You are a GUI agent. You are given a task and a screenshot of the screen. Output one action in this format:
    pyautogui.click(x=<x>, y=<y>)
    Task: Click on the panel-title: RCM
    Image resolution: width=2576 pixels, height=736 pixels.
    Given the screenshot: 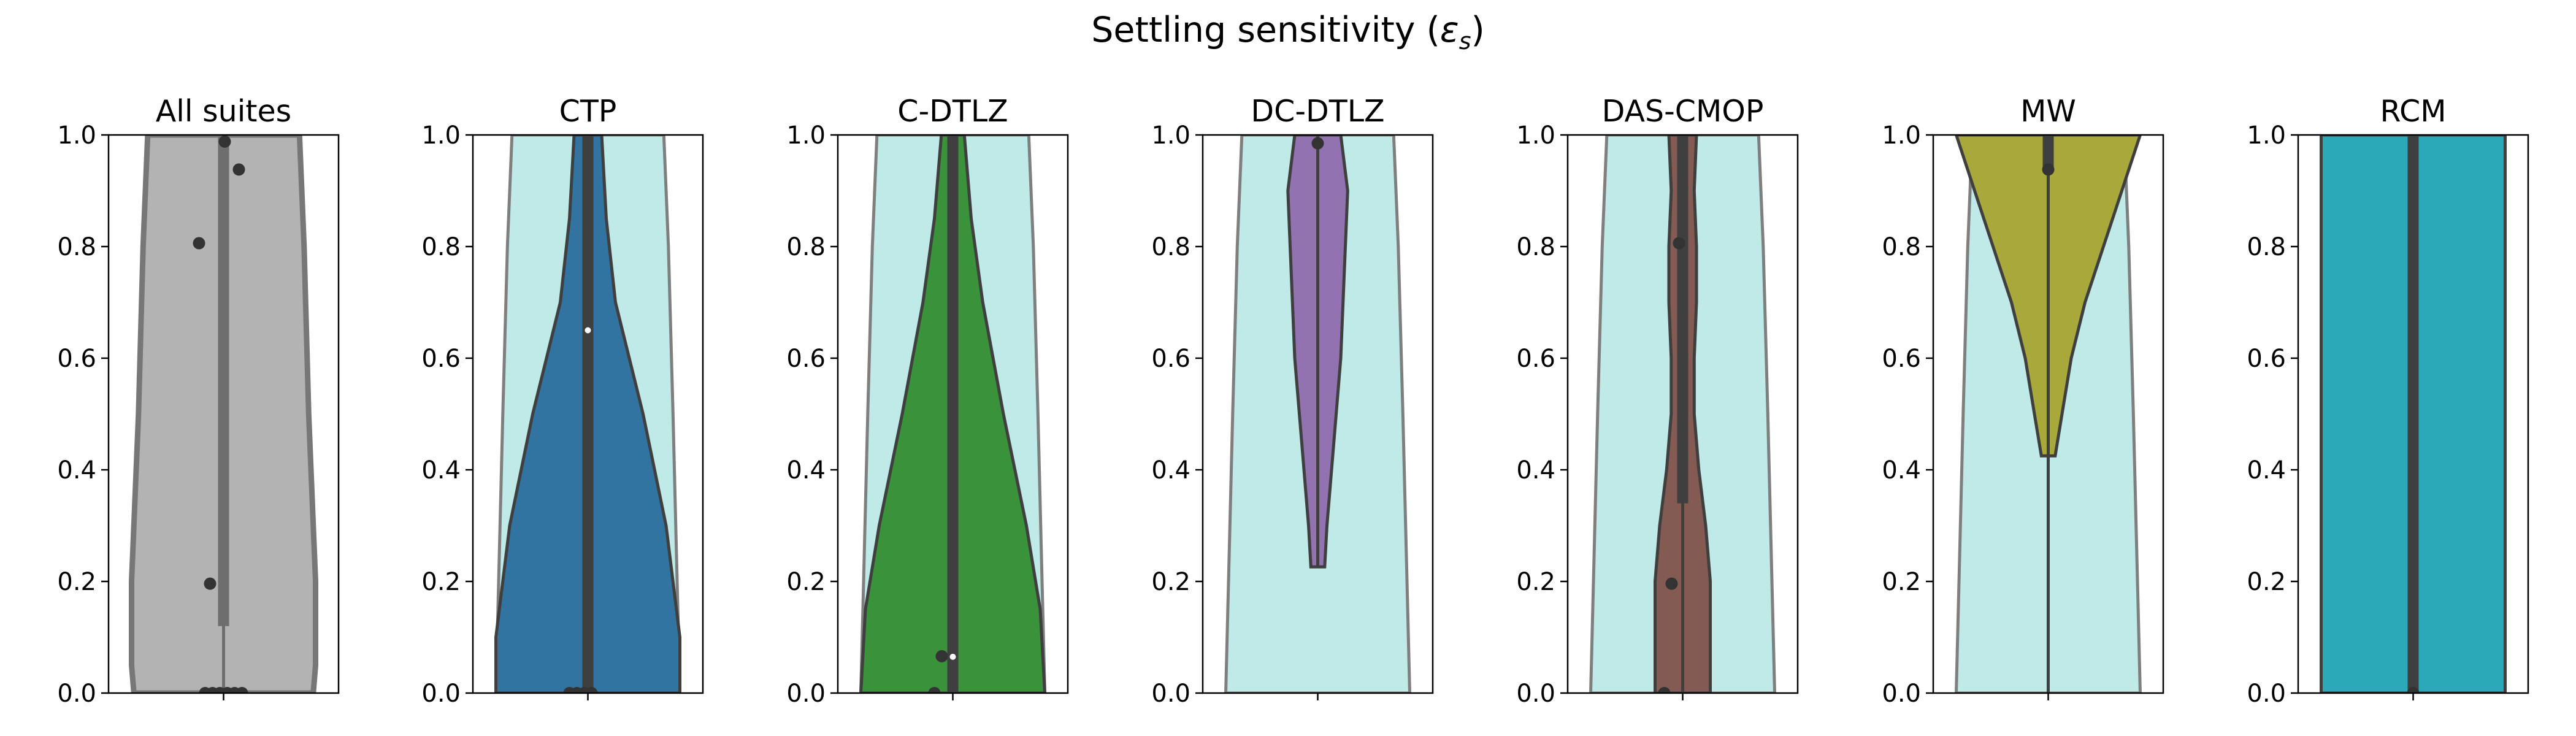 What is the action you would take?
    pyautogui.click(x=2413, y=111)
    